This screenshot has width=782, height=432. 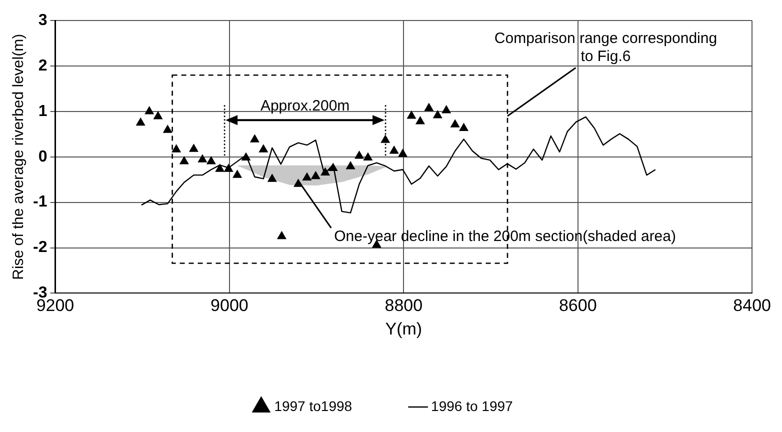 I want to click on x-tick-label: 8800, so click(x=403, y=306).